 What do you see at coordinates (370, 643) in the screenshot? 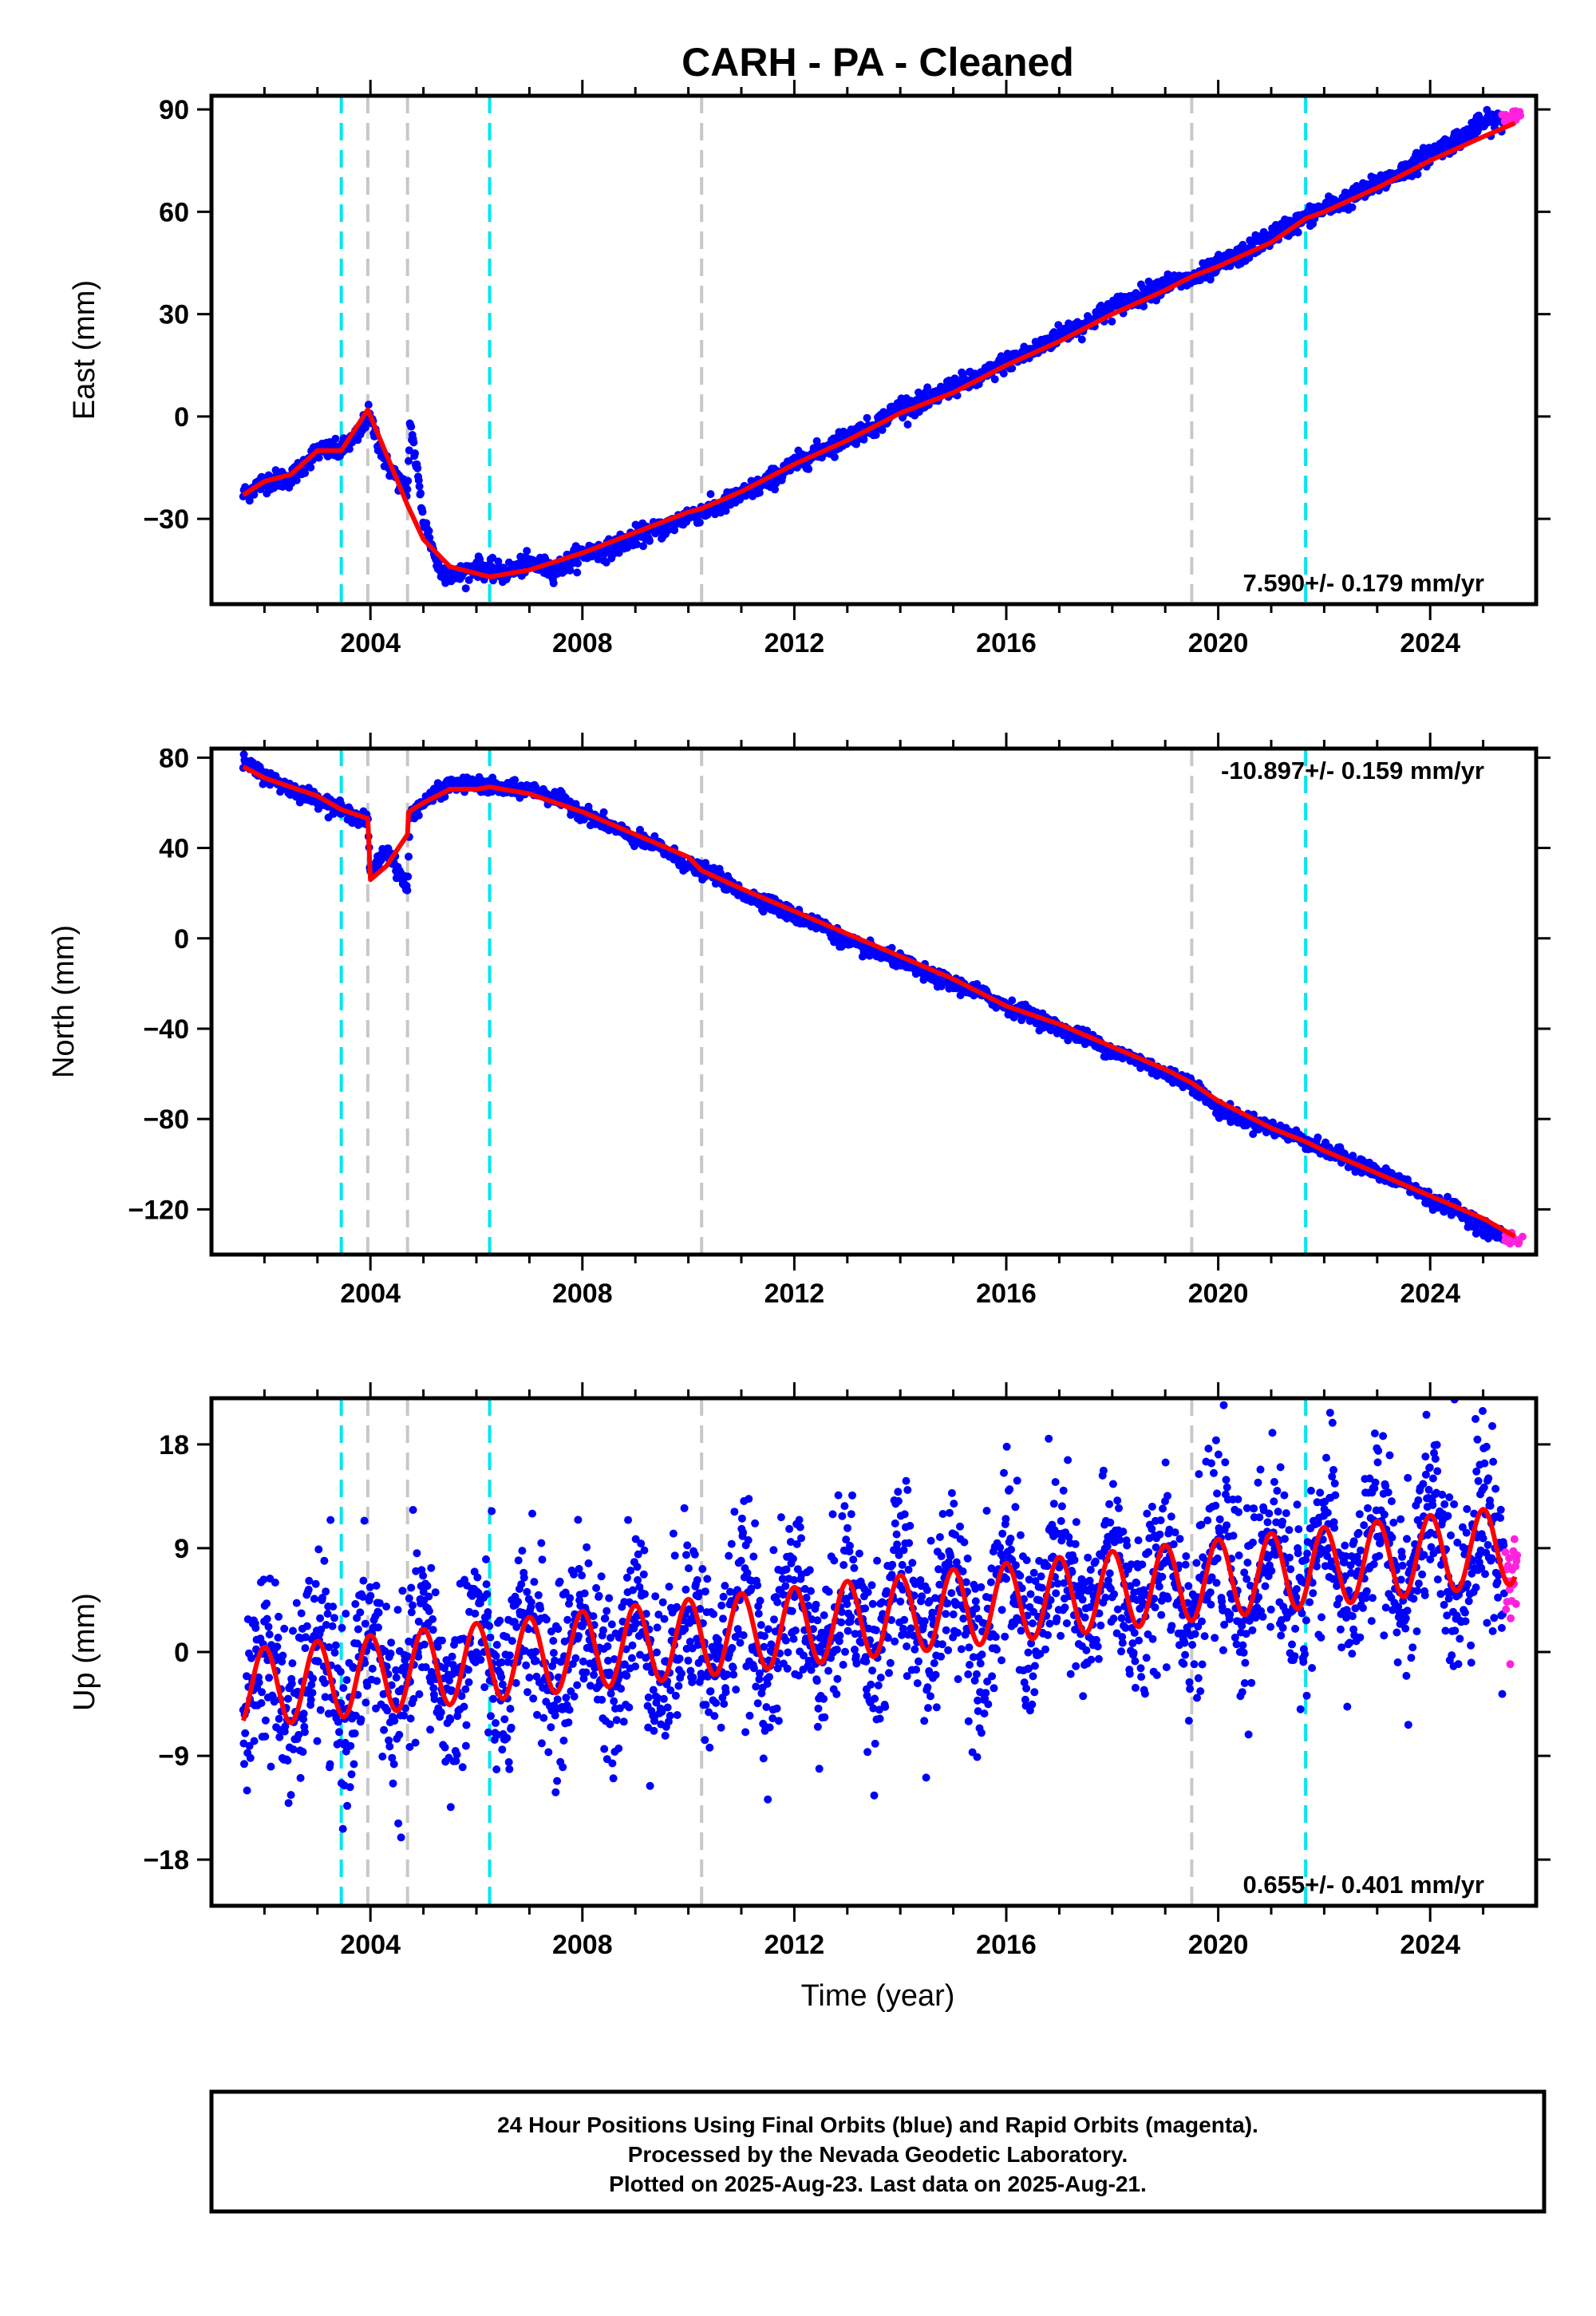
I see `x-tick-label: 2004` at bounding box center [370, 643].